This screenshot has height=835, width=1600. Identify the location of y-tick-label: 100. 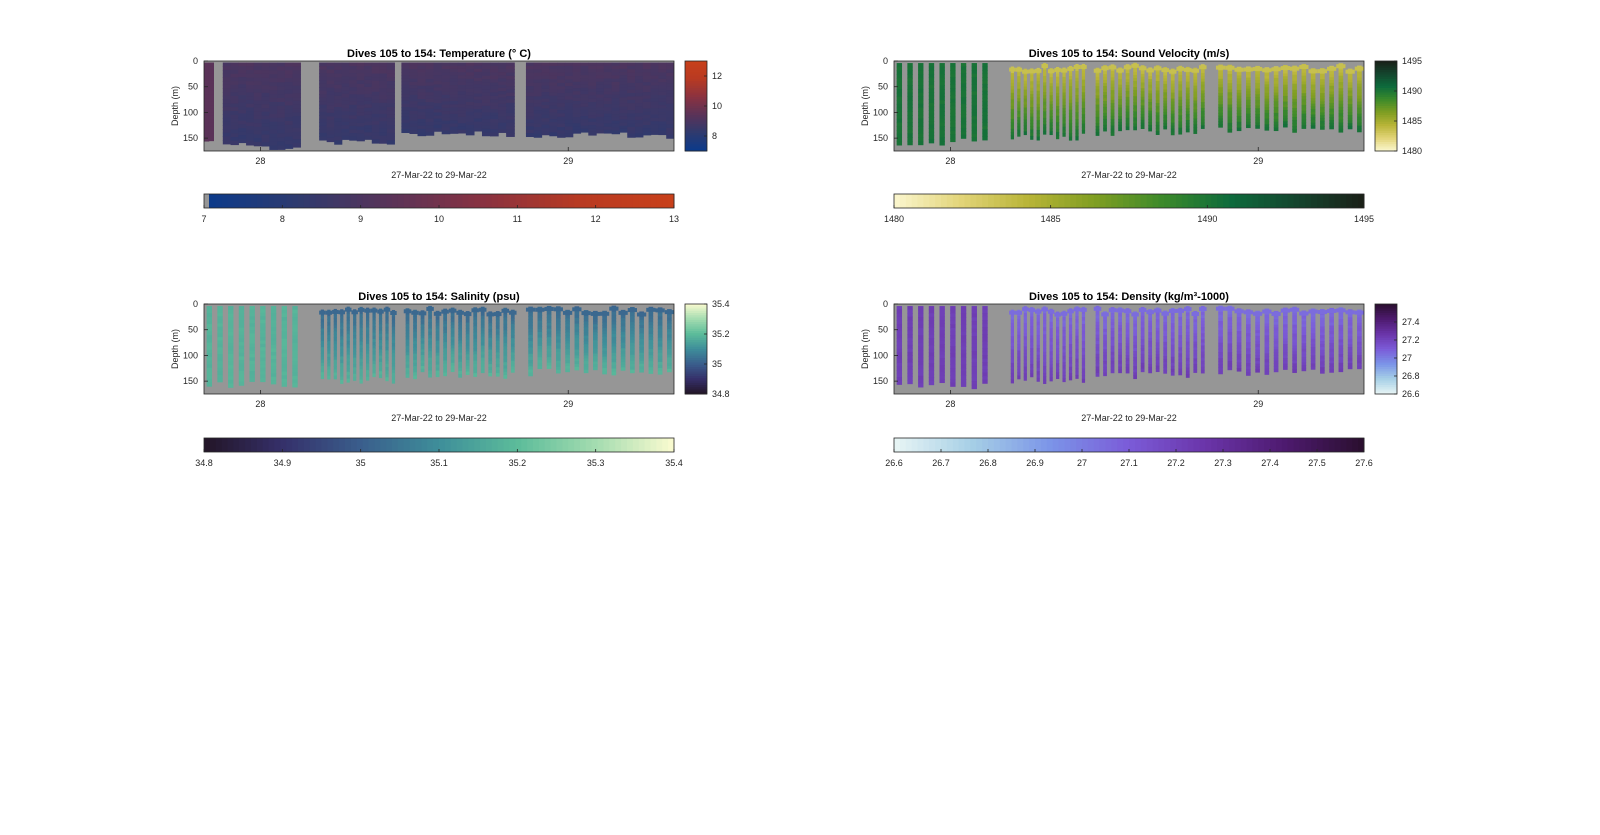
(190, 112).